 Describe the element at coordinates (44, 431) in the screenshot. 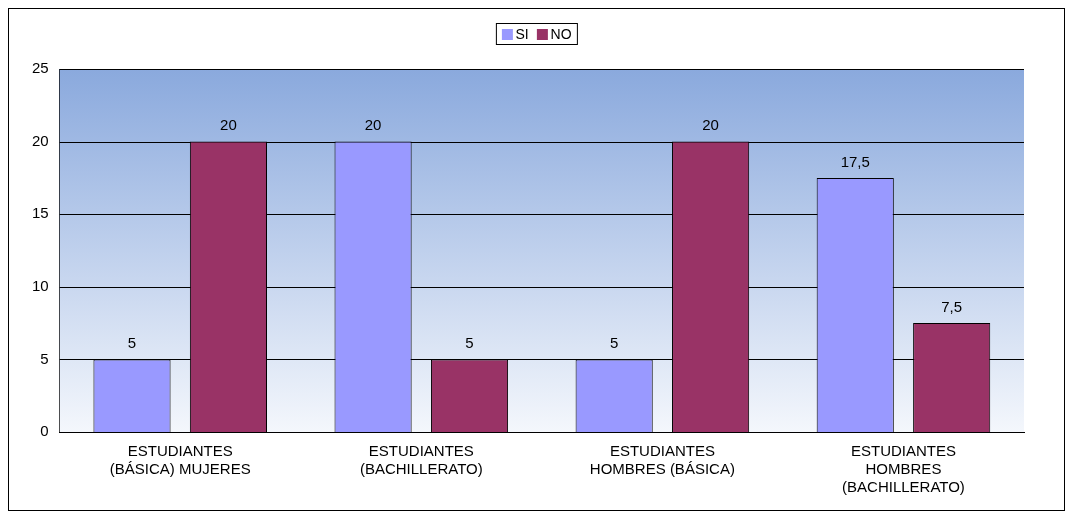

I see `y-tick-label: 0` at that location.